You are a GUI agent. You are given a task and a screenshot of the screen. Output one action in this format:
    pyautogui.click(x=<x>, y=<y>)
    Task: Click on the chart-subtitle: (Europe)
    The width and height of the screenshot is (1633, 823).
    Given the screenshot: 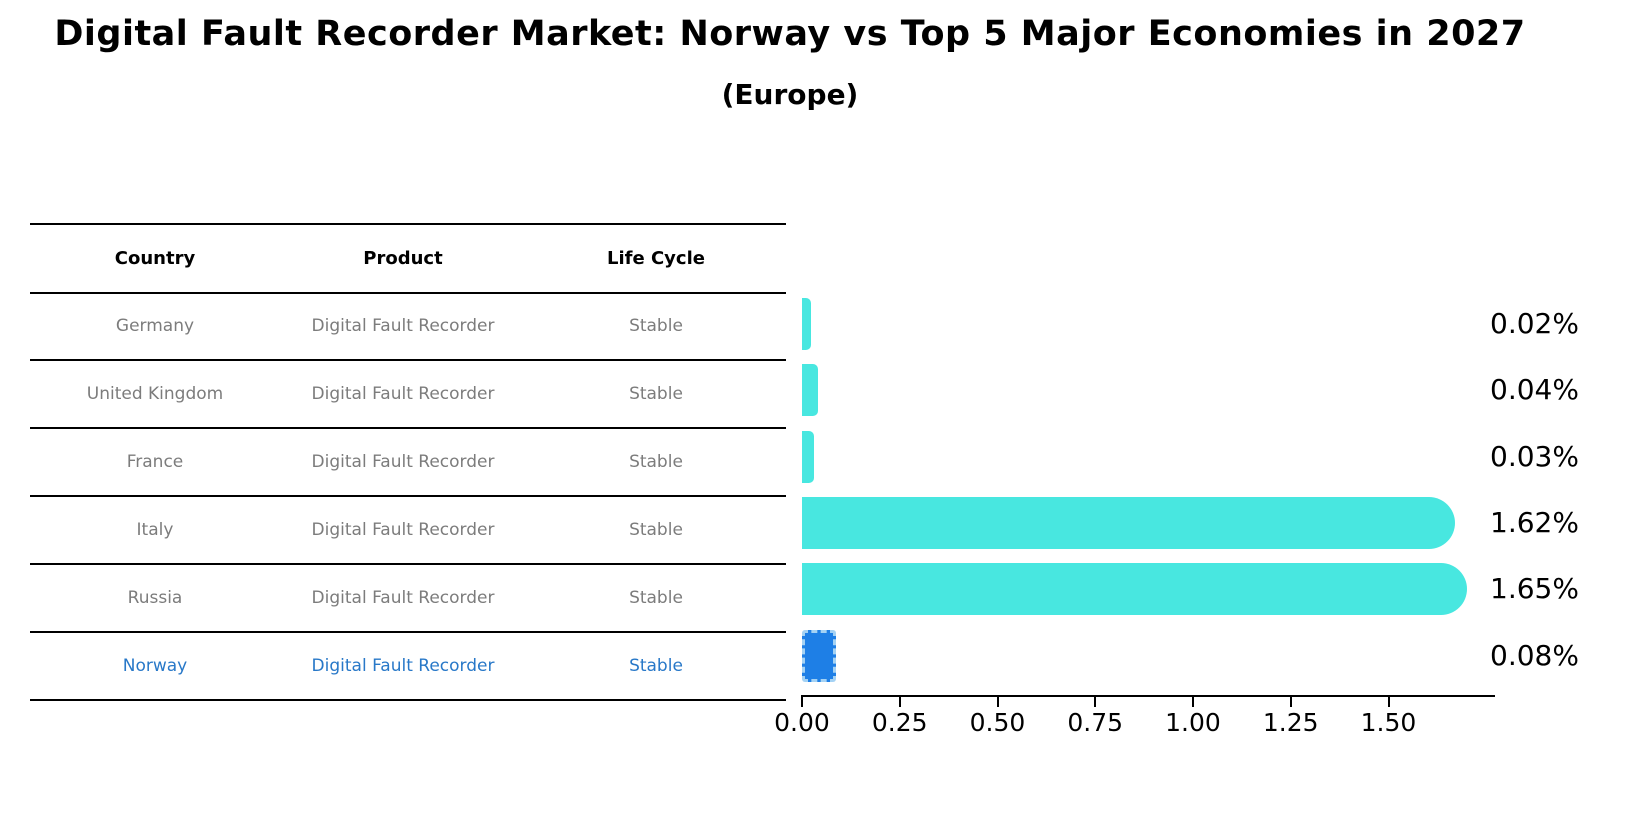 What is the action you would take?
    pyautogui.click(x=790, y=94)
    